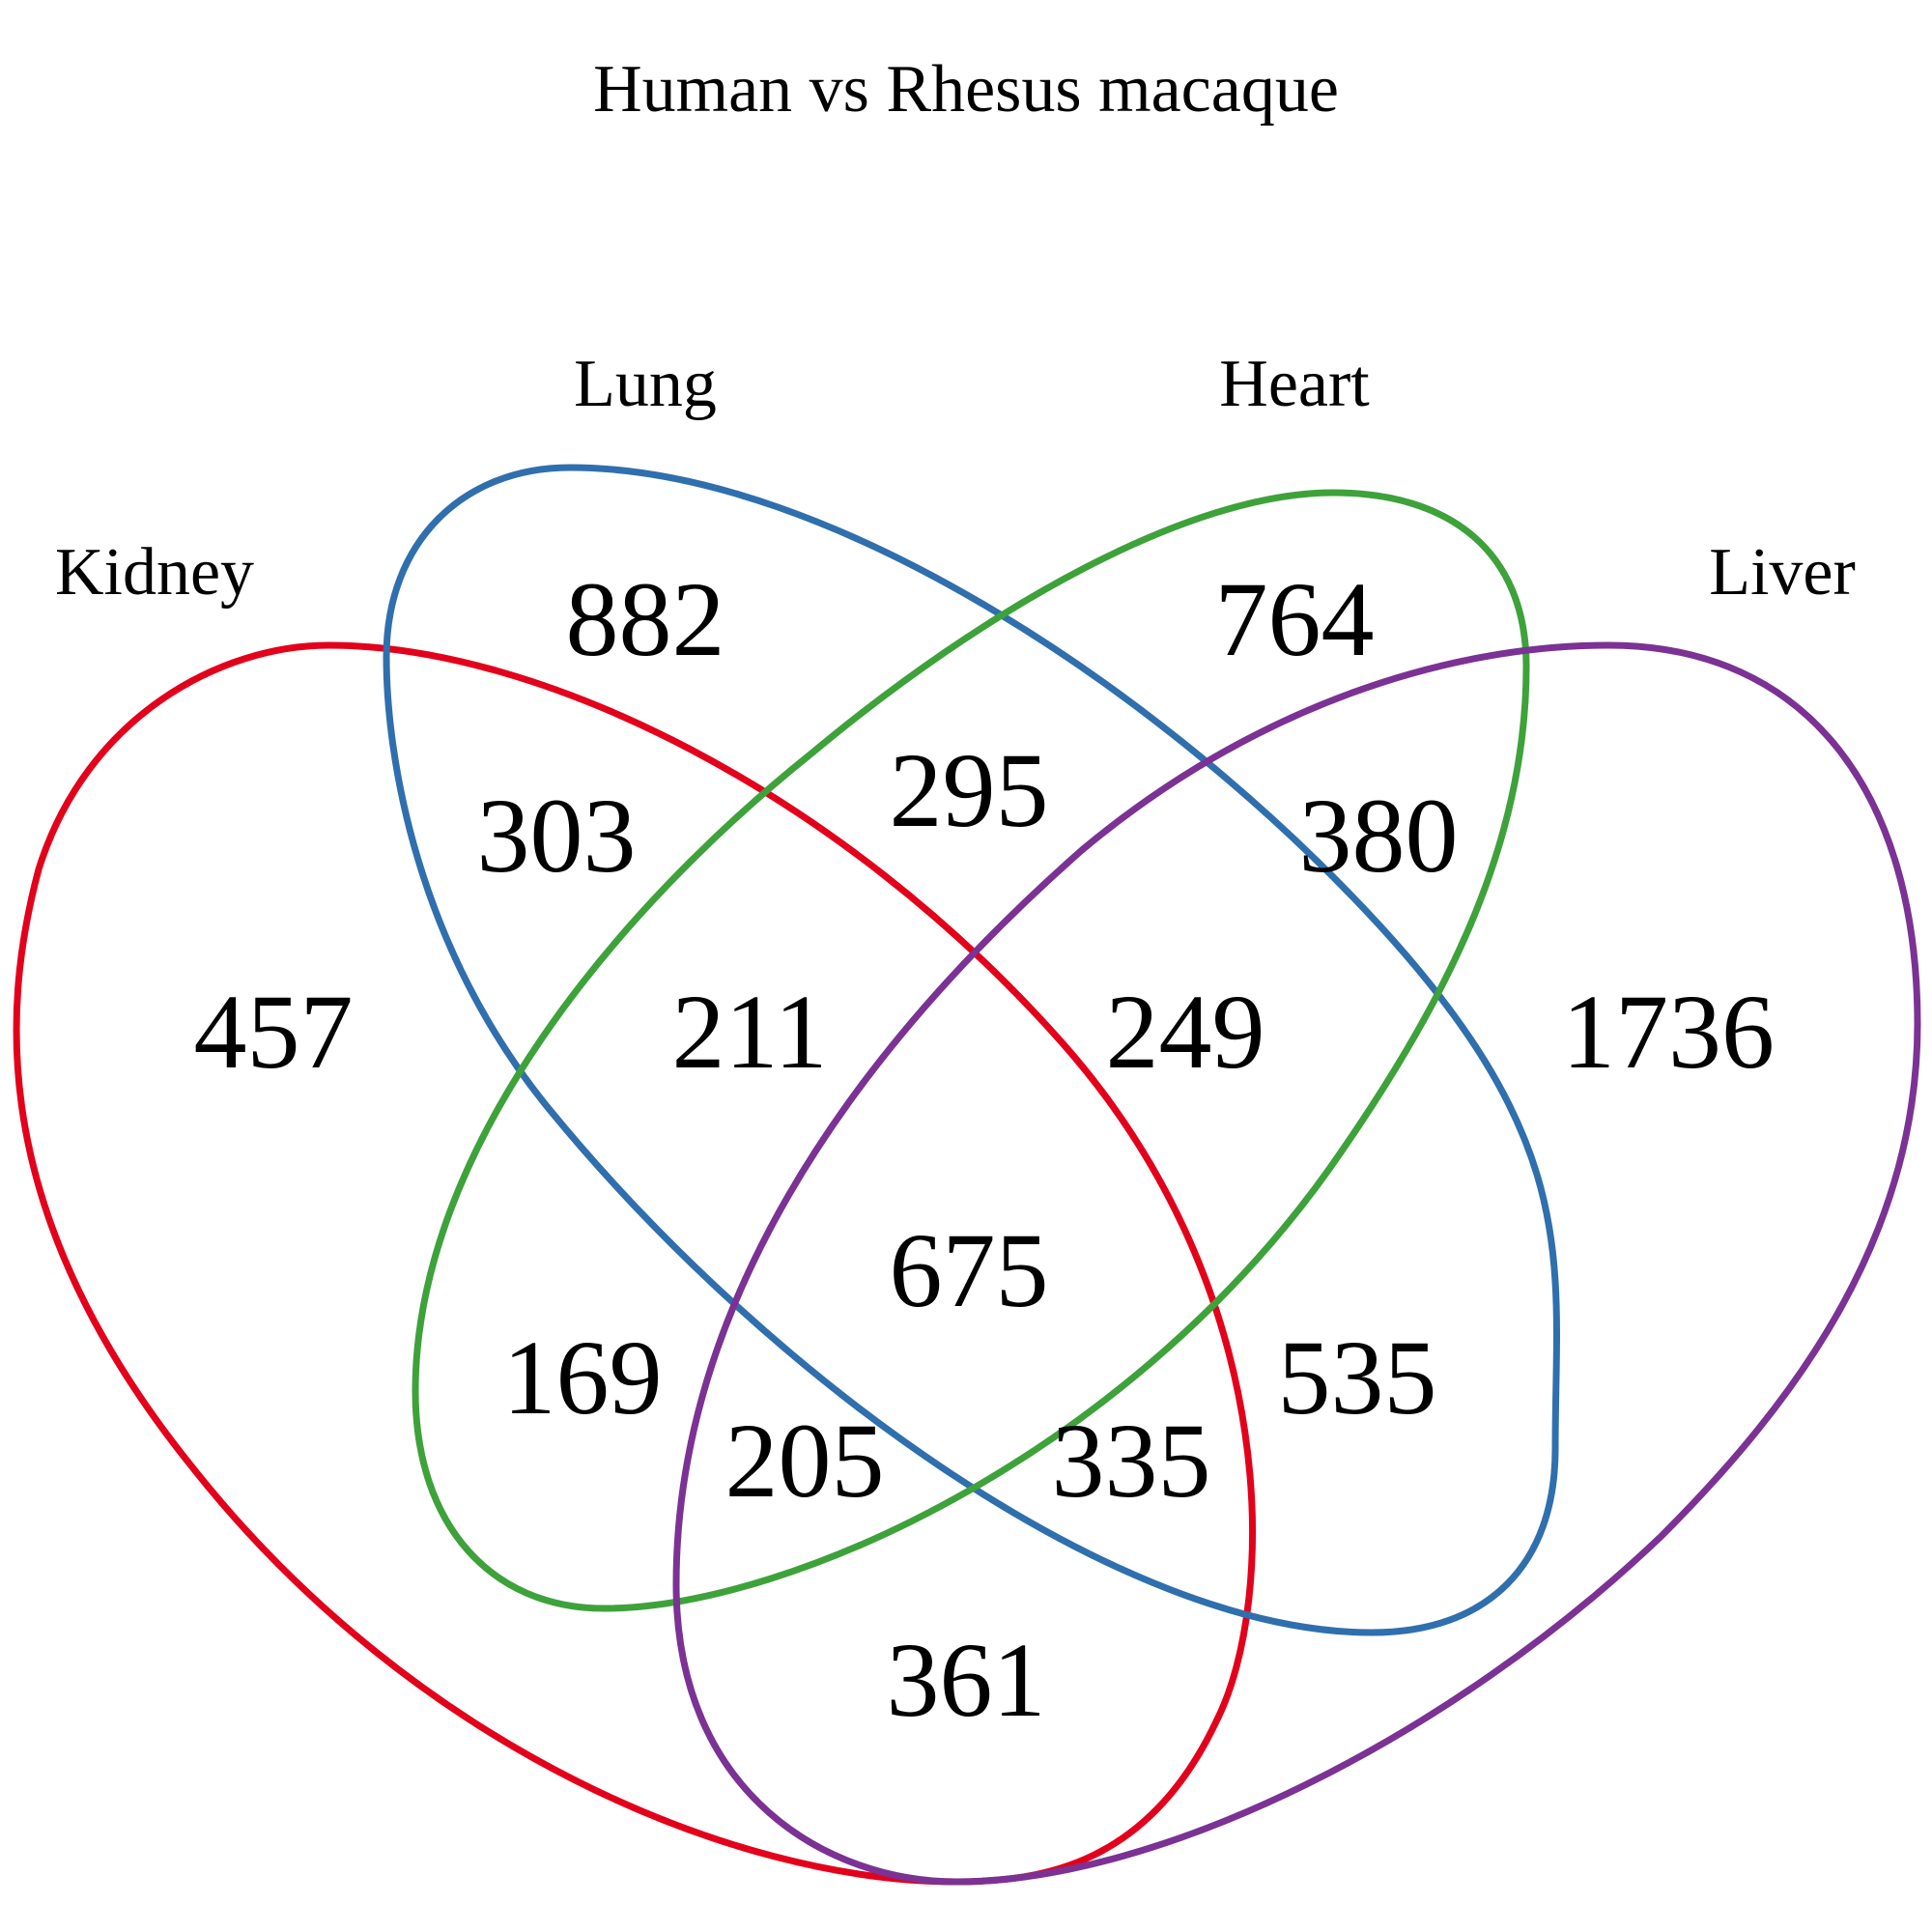 Image resolution: width=1932 pixels, height=1932 pixels. What do you see at coordinates (645, 384) in the screenshot?
I see `set-label-lung: Lung` at bounding box center [645, 384].